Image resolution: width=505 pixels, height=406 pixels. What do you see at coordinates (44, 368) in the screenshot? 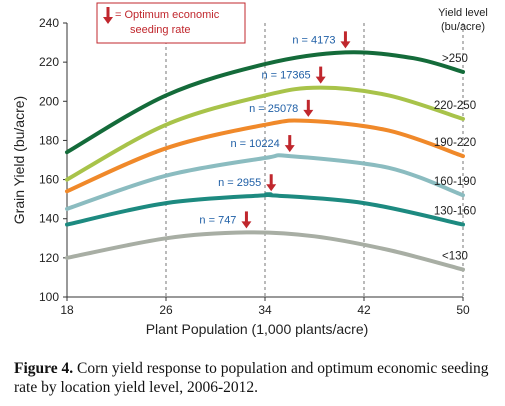
I see `caption-label: Figure 4.` at bounding box center [44, 368].